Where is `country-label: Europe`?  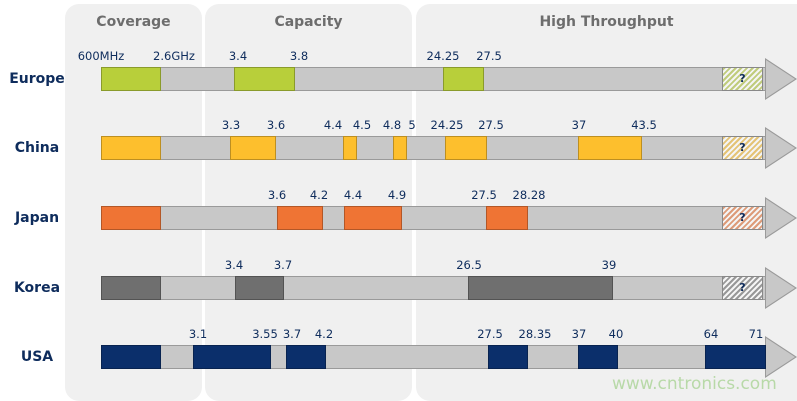 country-label: Europe is located at coordinates (37, 79).